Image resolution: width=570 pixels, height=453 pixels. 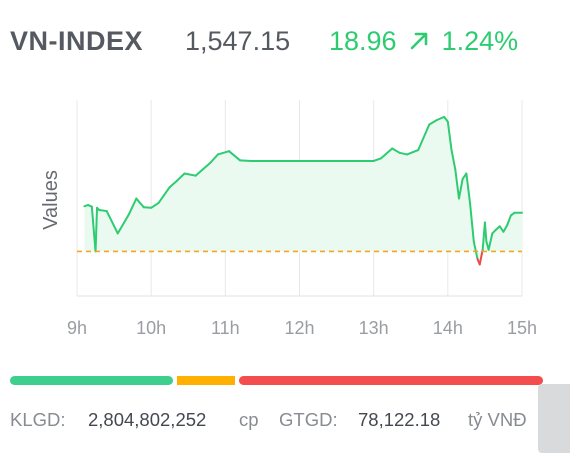 What do you see at coordinates (374, 328) in the screenshot?
I see `x-tick-label: 13h` at bounding box center [374, 328].